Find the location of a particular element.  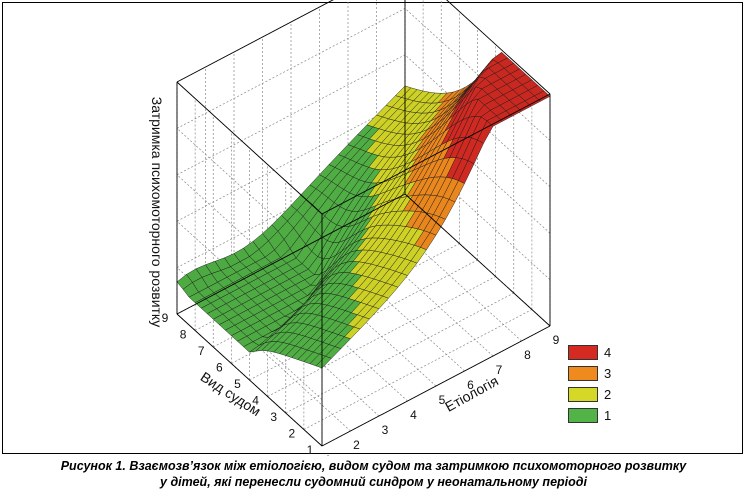

z-axis-label: Затримка психомоторного розвитку is located at coordinates (157, 212).